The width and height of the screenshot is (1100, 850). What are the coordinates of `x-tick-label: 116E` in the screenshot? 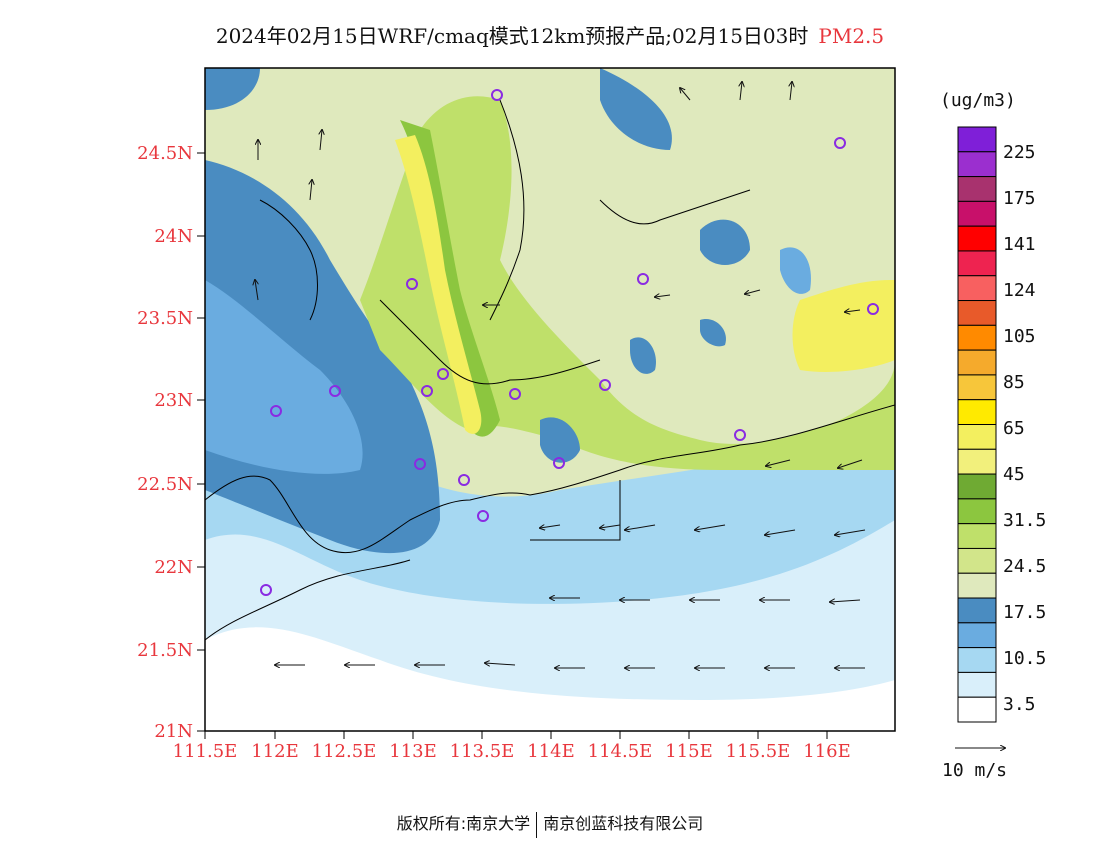 It's located at (827, 751).